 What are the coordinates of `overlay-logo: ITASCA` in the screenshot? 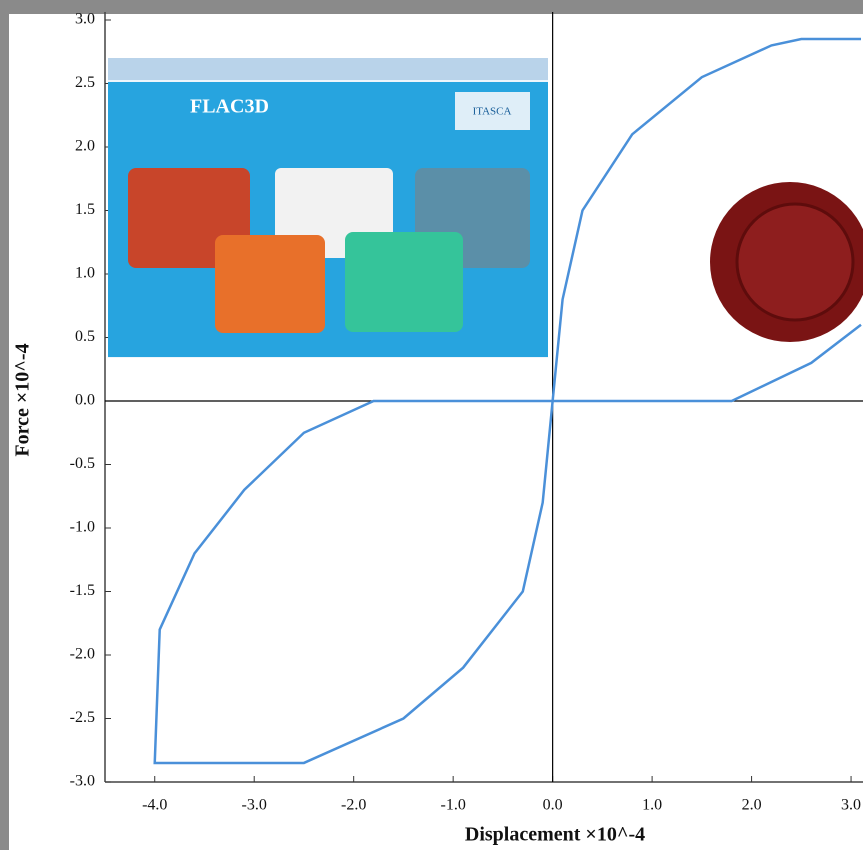 It's located at (492, 112).